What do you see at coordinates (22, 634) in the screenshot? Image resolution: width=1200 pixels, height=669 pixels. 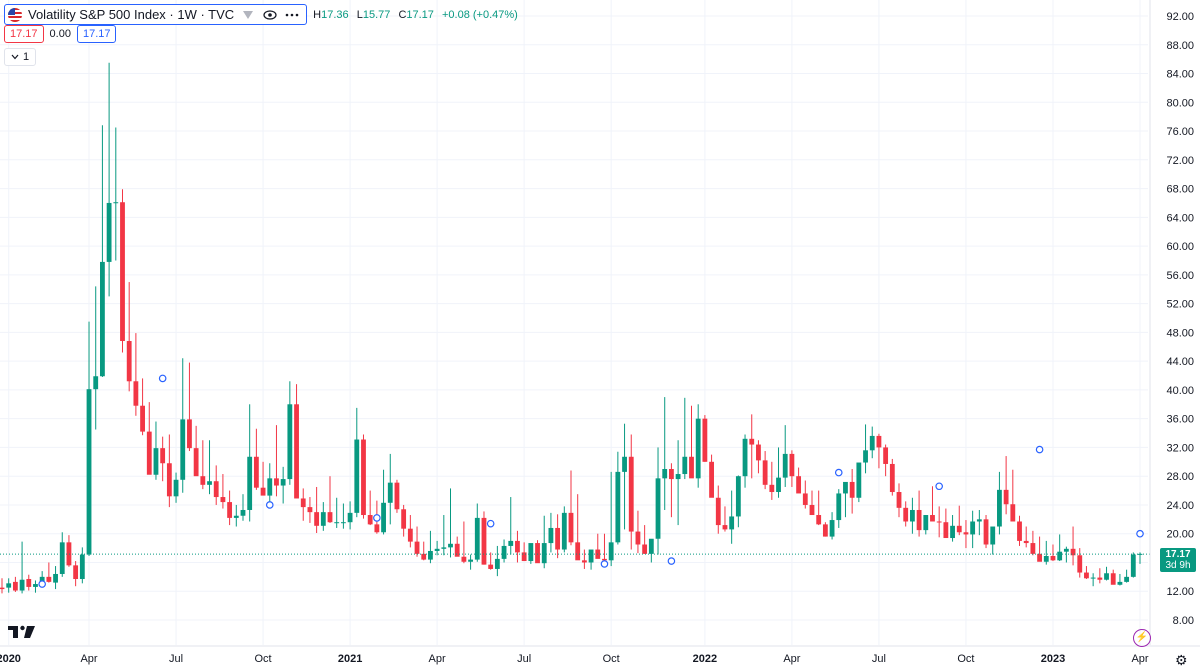 I see `tradingview-logo-icon` at bounding box center [22, 634].